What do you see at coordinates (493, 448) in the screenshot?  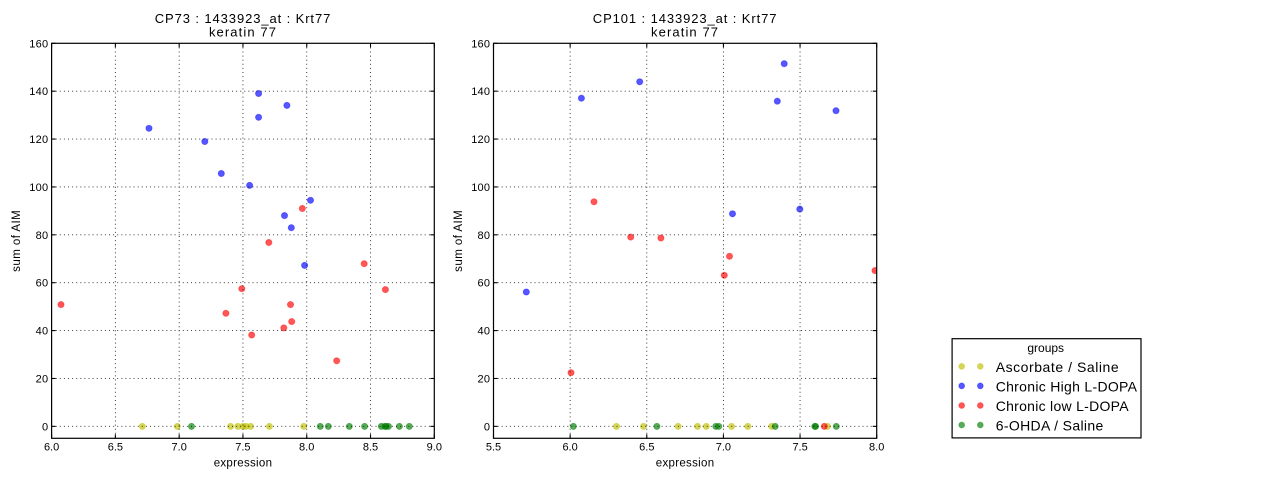 I see `svg-text: 5.5` at bounding box center [493, 448].